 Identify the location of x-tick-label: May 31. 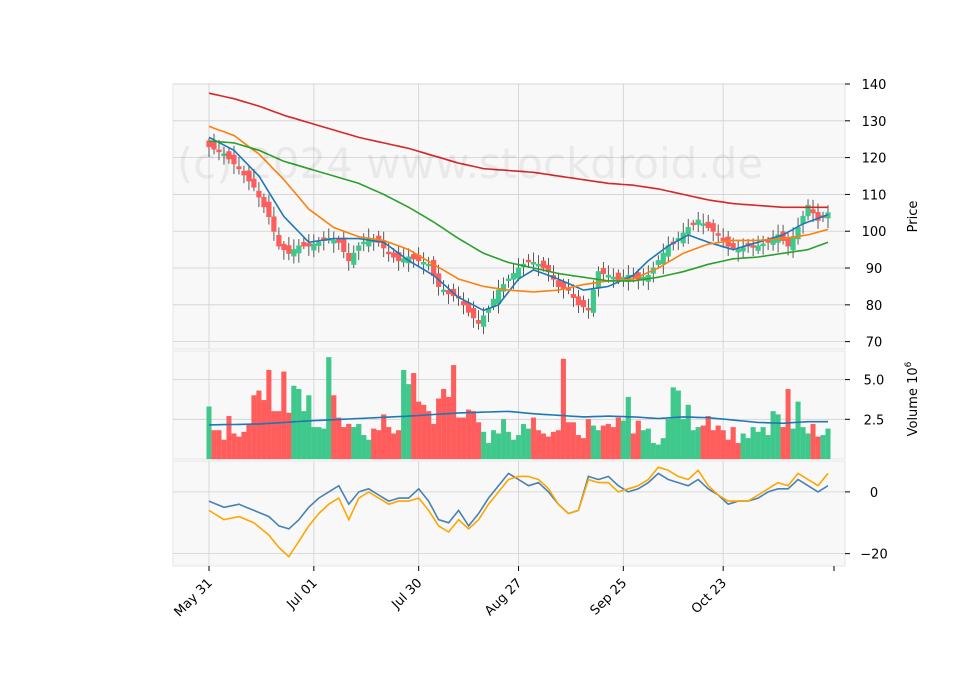
(194, 598).